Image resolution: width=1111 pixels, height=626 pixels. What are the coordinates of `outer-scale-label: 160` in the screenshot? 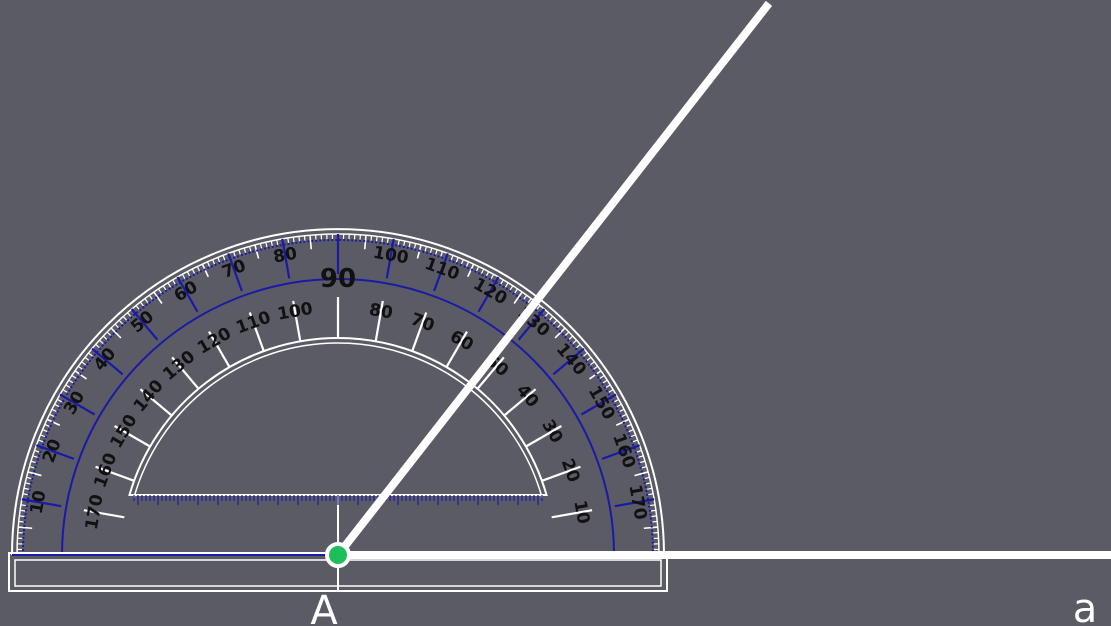 It's located at (623, 451).